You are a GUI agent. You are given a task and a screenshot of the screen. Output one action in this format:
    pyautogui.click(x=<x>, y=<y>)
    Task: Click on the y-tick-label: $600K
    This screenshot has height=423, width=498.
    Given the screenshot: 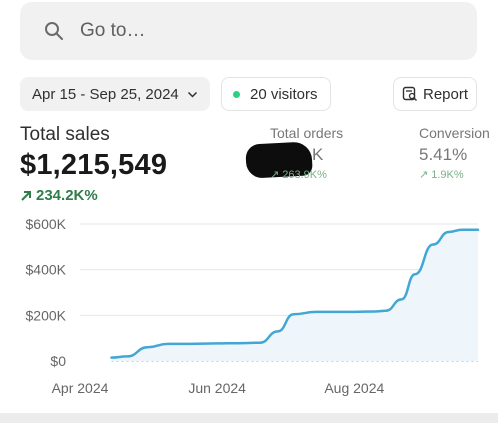 What is the action you would take?
    pyautogui.click(x=46, y=224)
    